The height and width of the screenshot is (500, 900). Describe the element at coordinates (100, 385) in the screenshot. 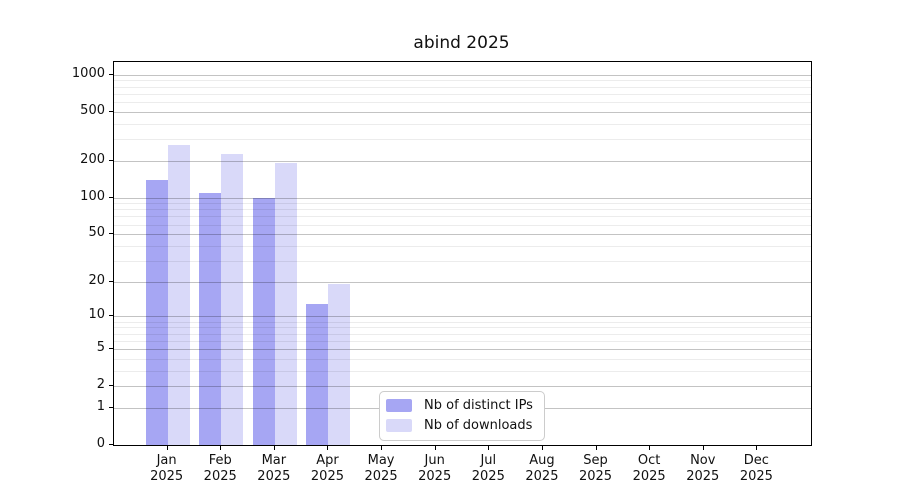

I see `y-tick-label: 2` at that location.